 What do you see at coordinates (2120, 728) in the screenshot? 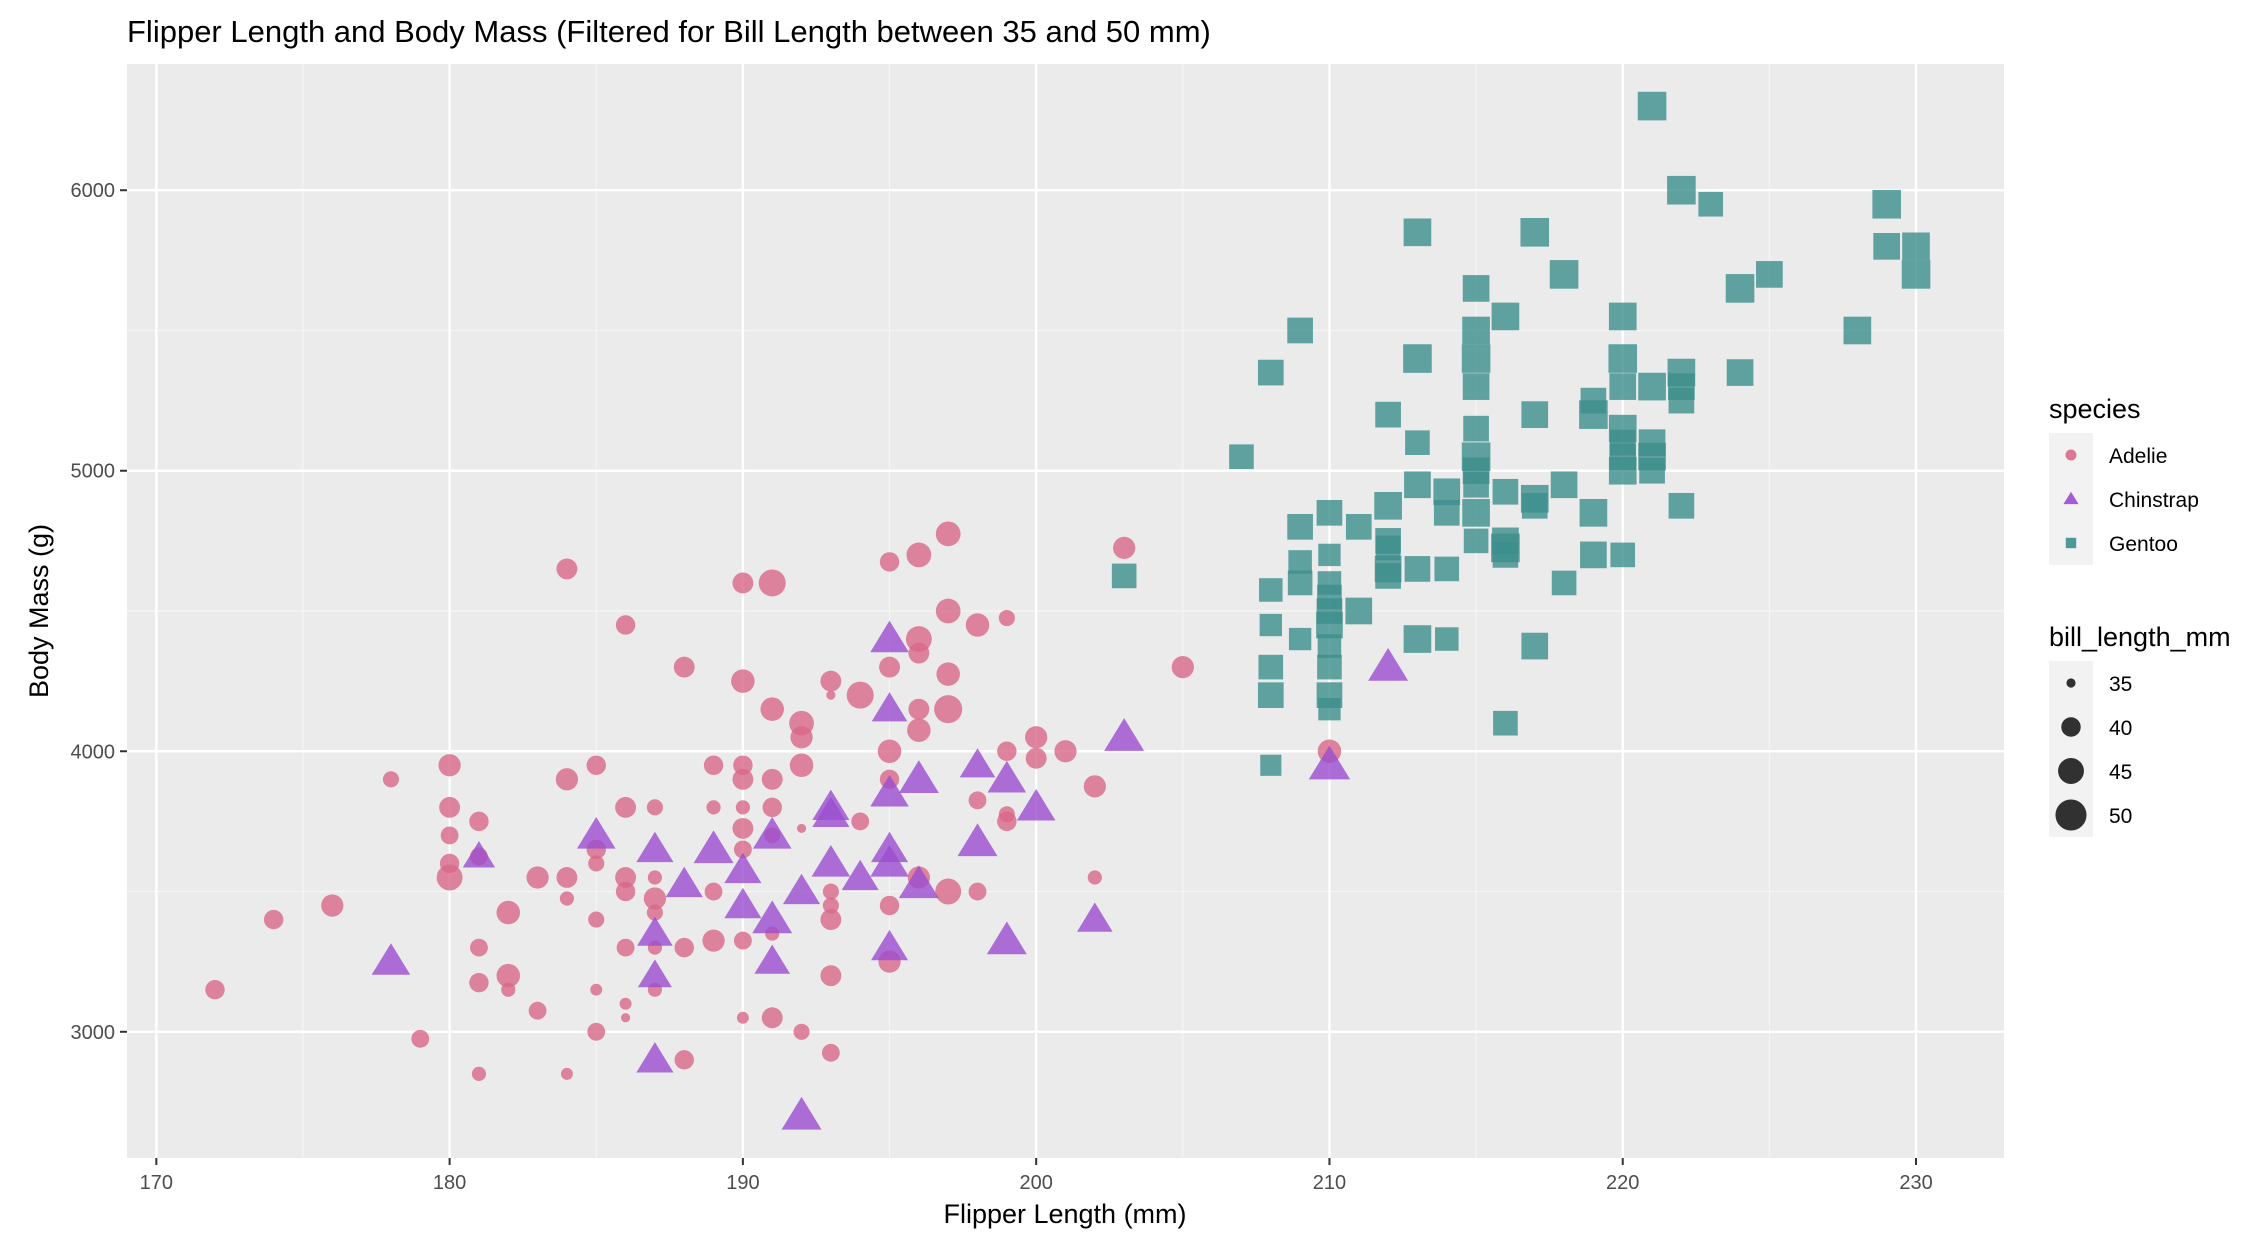
I see `size-legend-label: 40` at bounding box center [2120, 728].